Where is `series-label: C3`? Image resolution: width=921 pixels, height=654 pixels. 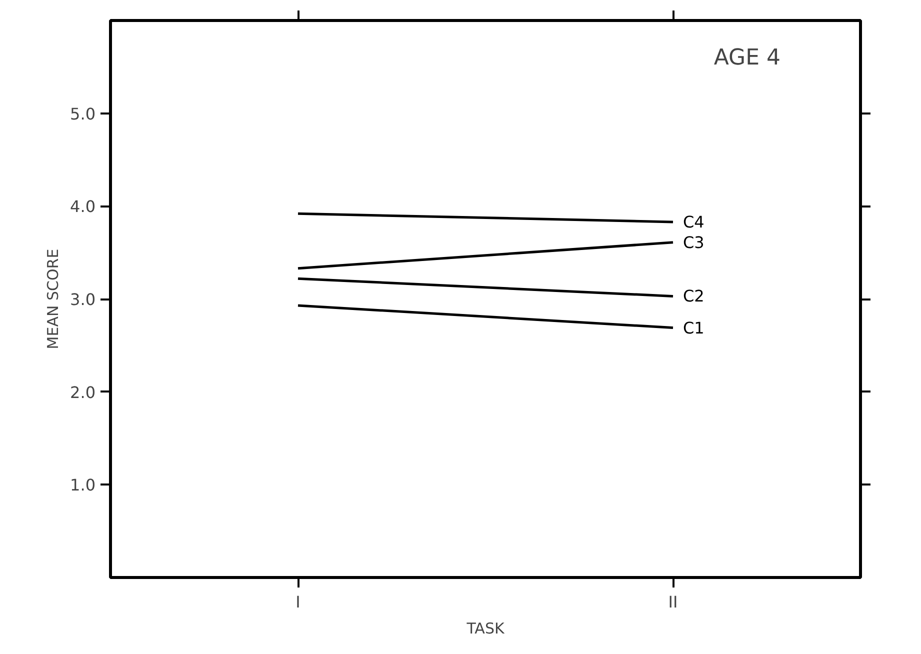 series-label: C3 is located at coordinates (693, 242).